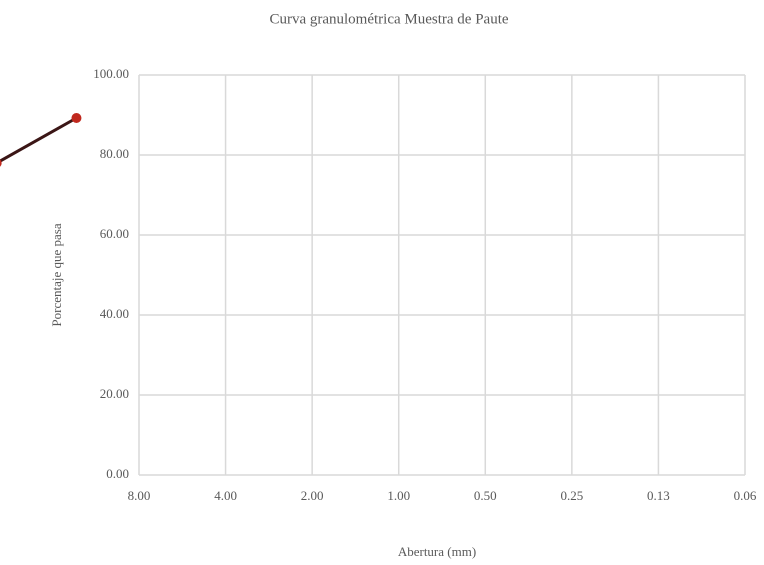 Image resolution: width=764 pixels, height=565 pixels. Describe the element at coordinates (114, 233) in the screenshot. I see `y-tick-label: 60.00` at that location.